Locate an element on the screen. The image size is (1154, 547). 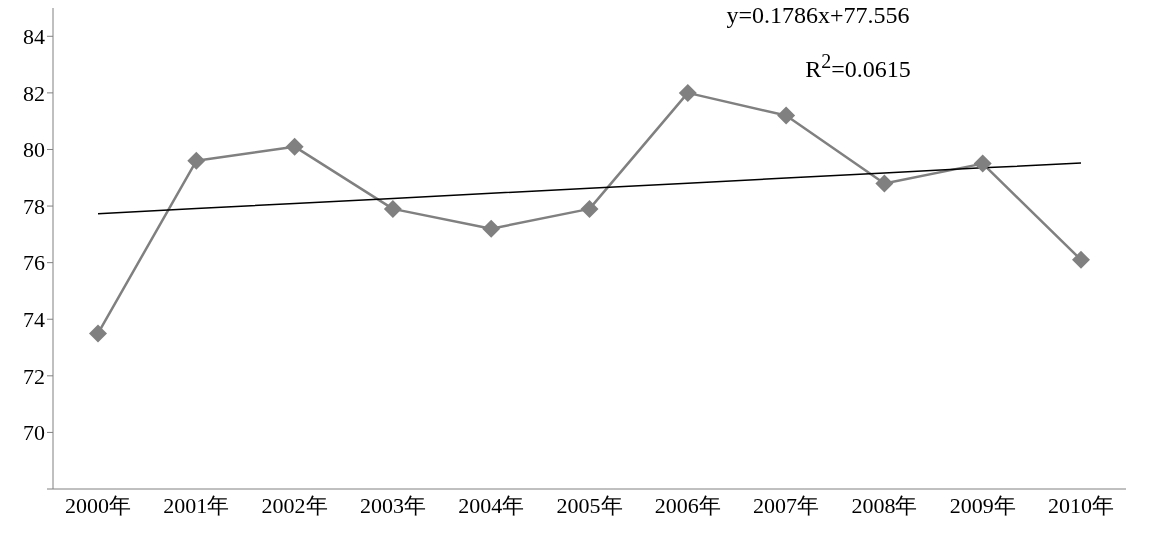
x-tick-label: 2010年 is located at coordinates (1081, 505).